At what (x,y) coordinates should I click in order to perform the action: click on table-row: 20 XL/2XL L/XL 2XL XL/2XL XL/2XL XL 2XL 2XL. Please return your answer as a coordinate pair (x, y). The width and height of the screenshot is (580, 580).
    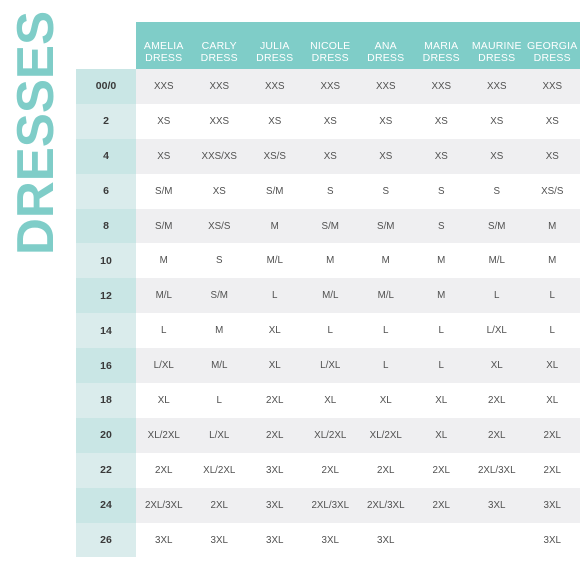
    Looking at the image, I should click on (328, 435).